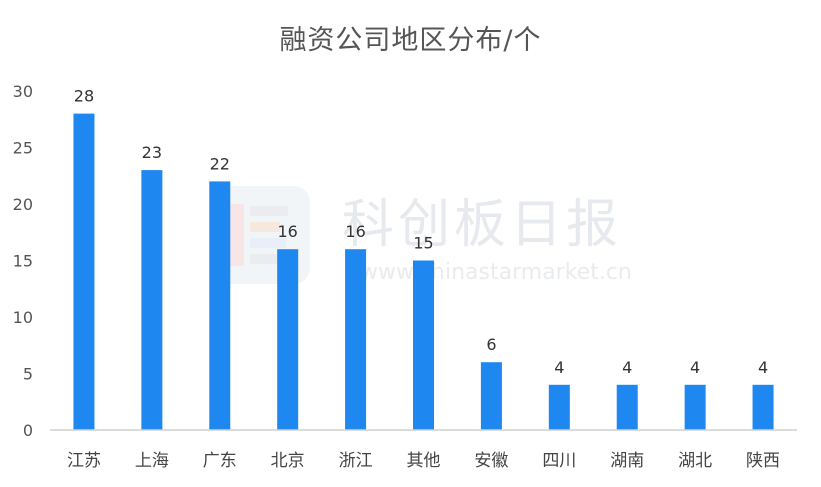 The width and height of the screenshot is (821, 487). I want to click on x-tick-label: 江苏, so click(84, 461).